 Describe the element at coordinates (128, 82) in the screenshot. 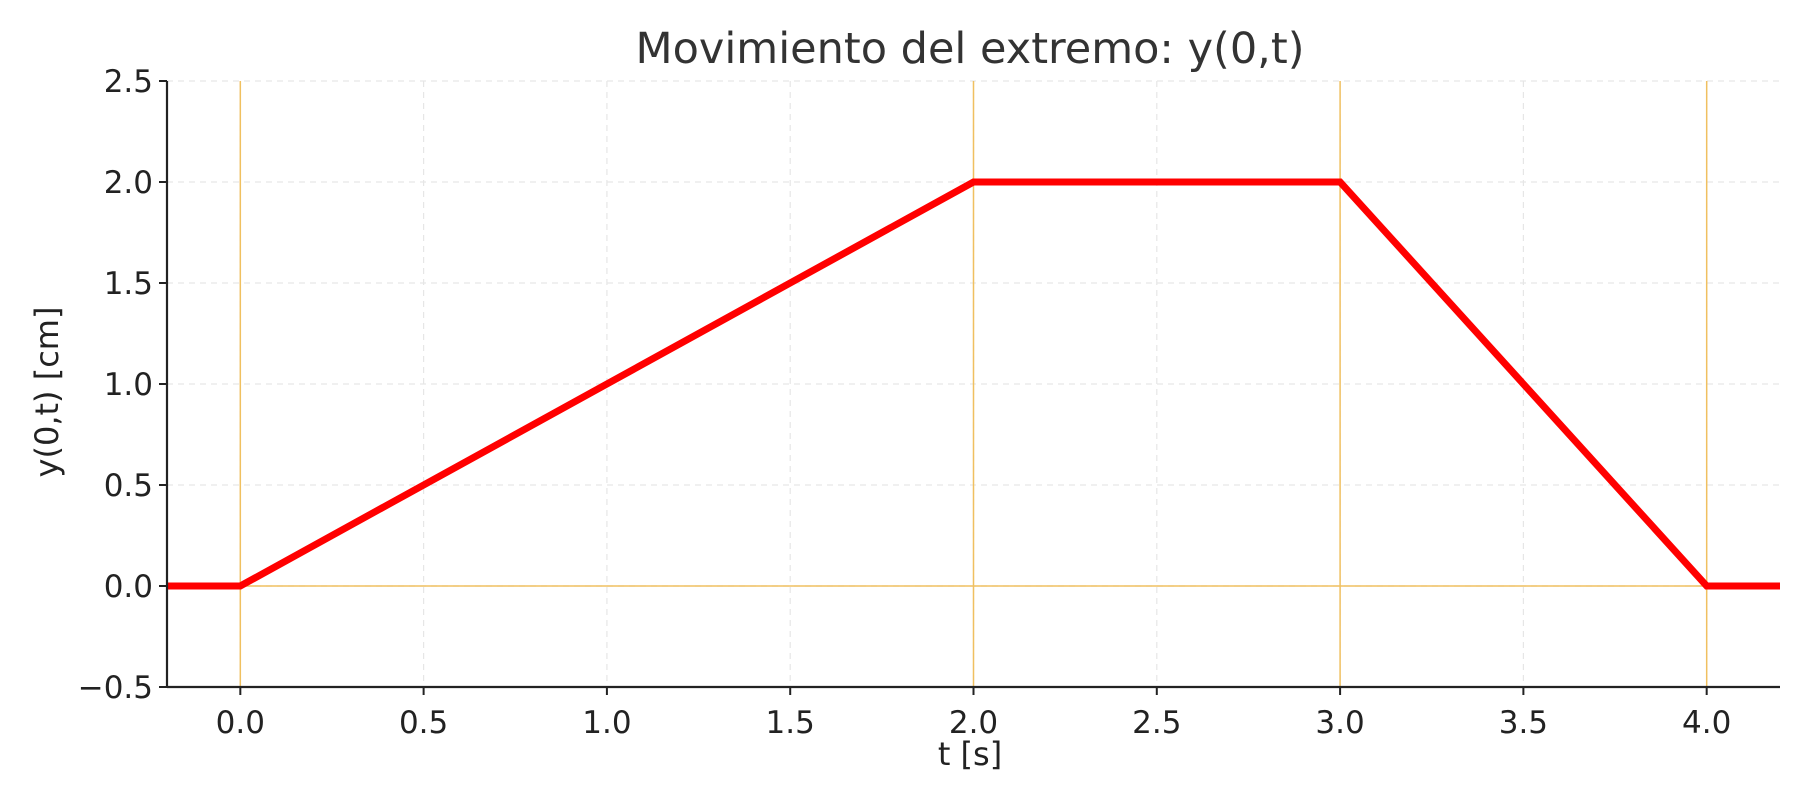

I see `y-tick-label: 2.5` at that location.